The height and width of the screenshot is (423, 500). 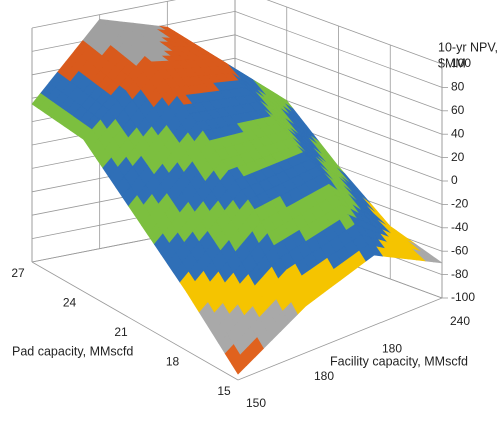 What do you see at coordinates (460, 274) in the screenshot?
I see `z-tick-label: -80` at bounding box center [460, 274].